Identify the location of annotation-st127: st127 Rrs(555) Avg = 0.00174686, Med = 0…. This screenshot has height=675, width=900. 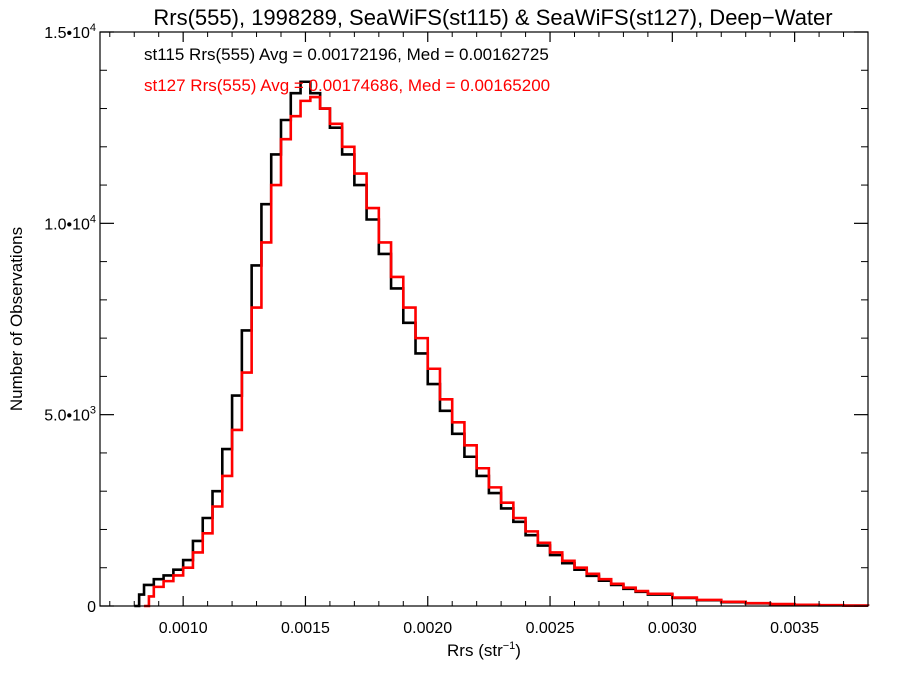
(347, 85).